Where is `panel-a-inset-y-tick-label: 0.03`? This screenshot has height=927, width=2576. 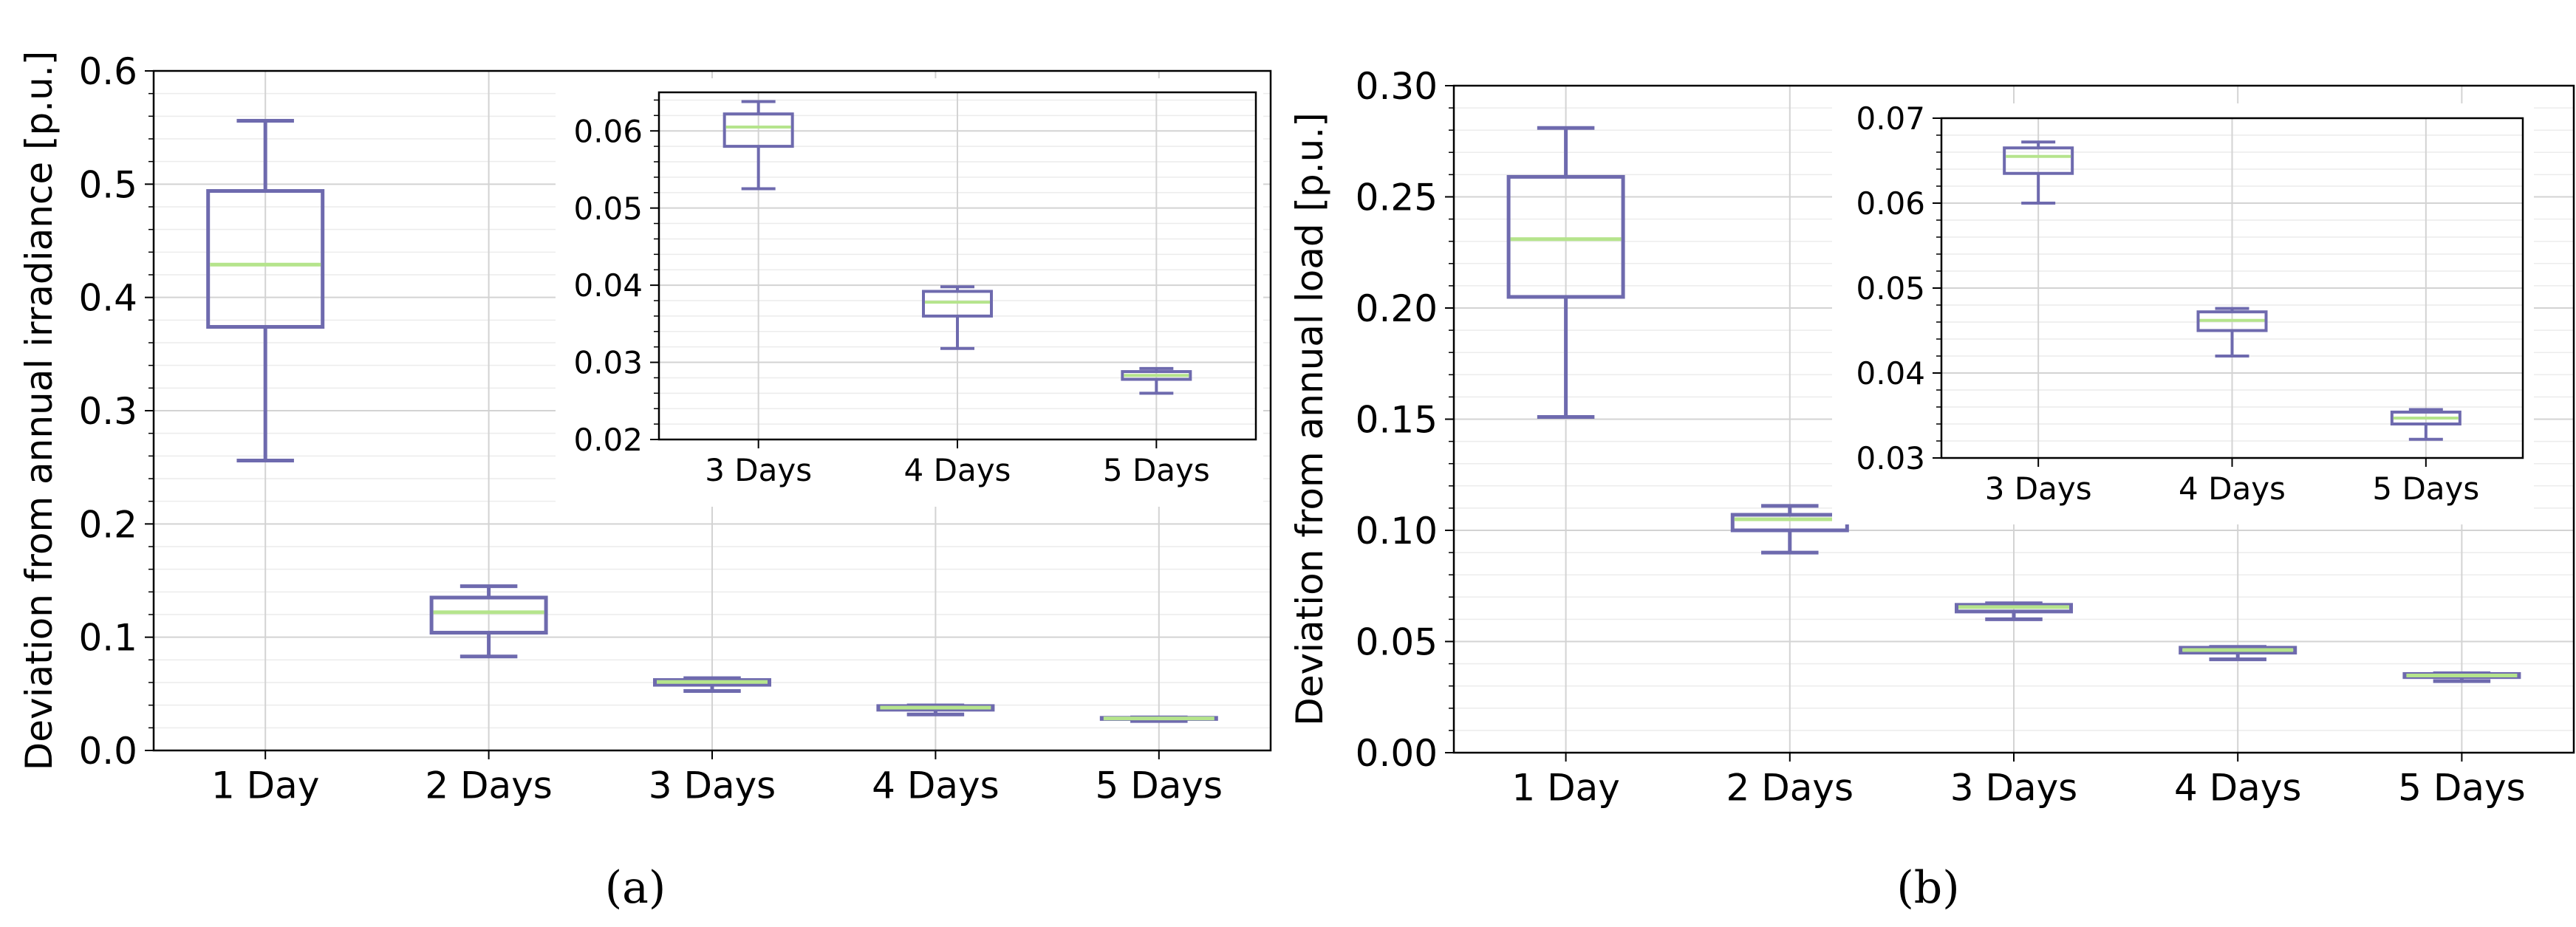
panel-a-inset-y-tick-label: 0.03 is located at coordinates (608, 363).